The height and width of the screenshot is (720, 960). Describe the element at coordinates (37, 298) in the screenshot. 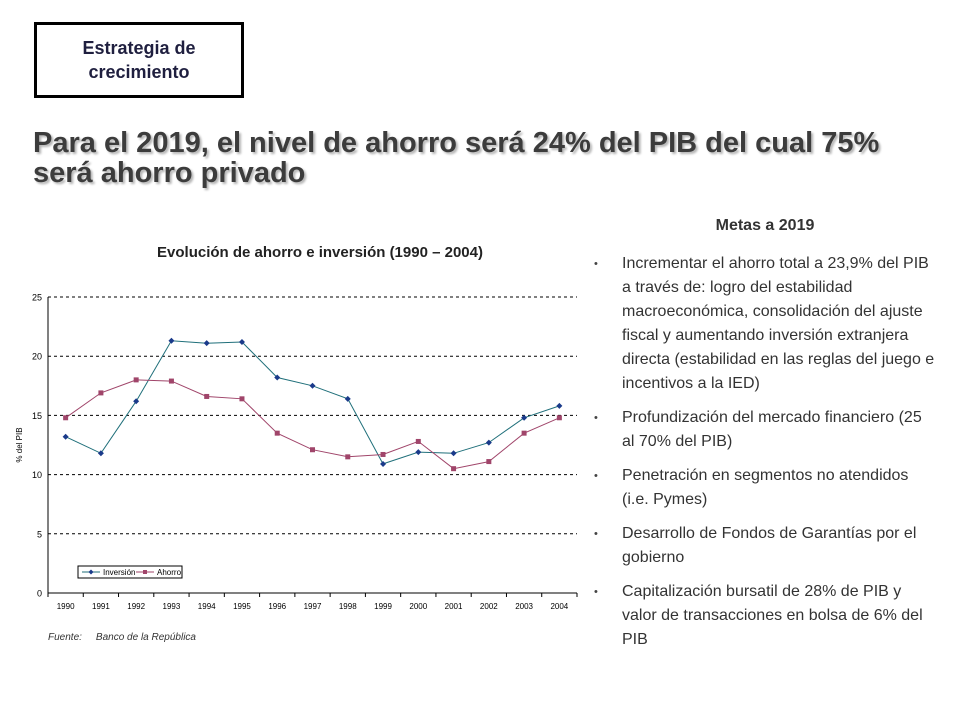

I see `y-tick-label: 25` at that location.